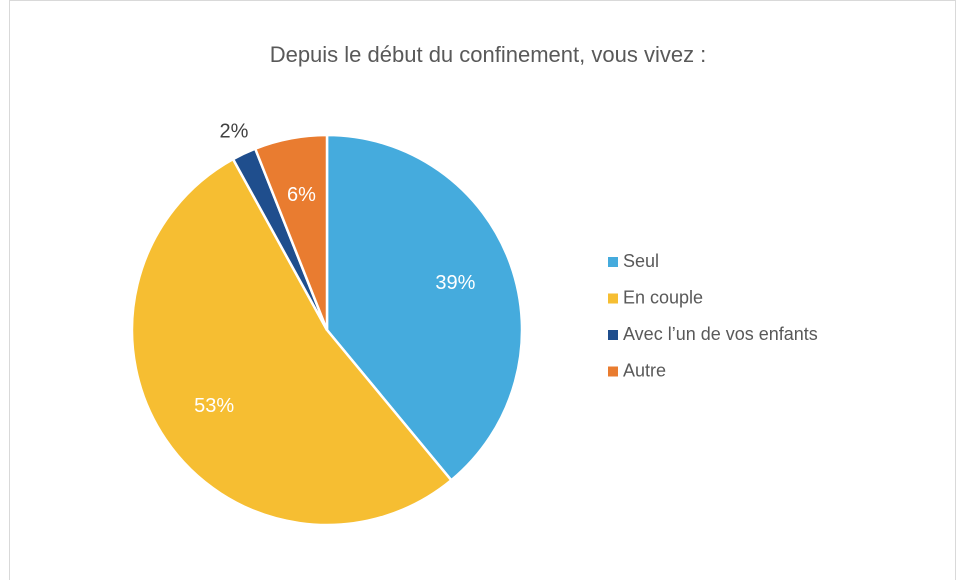  Describe the element at coordinates (455, 283) in the screenshot. I see `data-label: 39%` at that location.